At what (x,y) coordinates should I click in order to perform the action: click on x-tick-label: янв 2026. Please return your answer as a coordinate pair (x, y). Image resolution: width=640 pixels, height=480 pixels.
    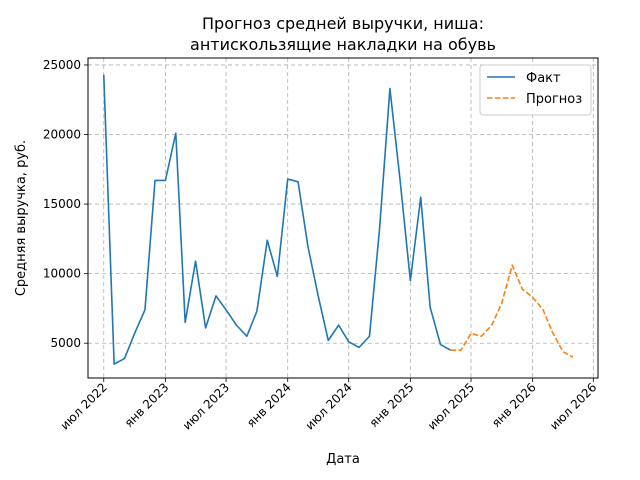
    Looking at the image, I should click on (514, 405).